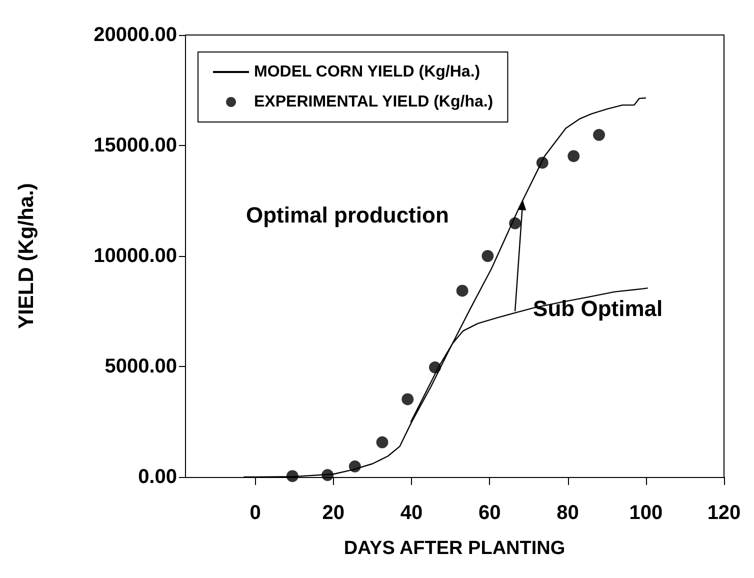 This screenshot has width=754, height=578. I want to click on y-tick-label: 15000.00, so click(135, 145).